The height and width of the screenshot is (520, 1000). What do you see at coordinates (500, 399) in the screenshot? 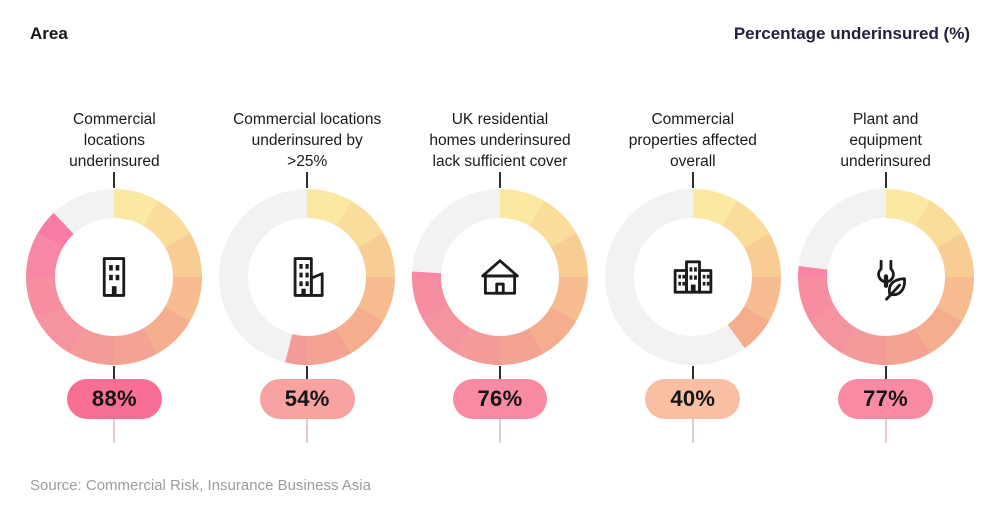
I see `value-pill: 76%` at bounding box center [500, 399].